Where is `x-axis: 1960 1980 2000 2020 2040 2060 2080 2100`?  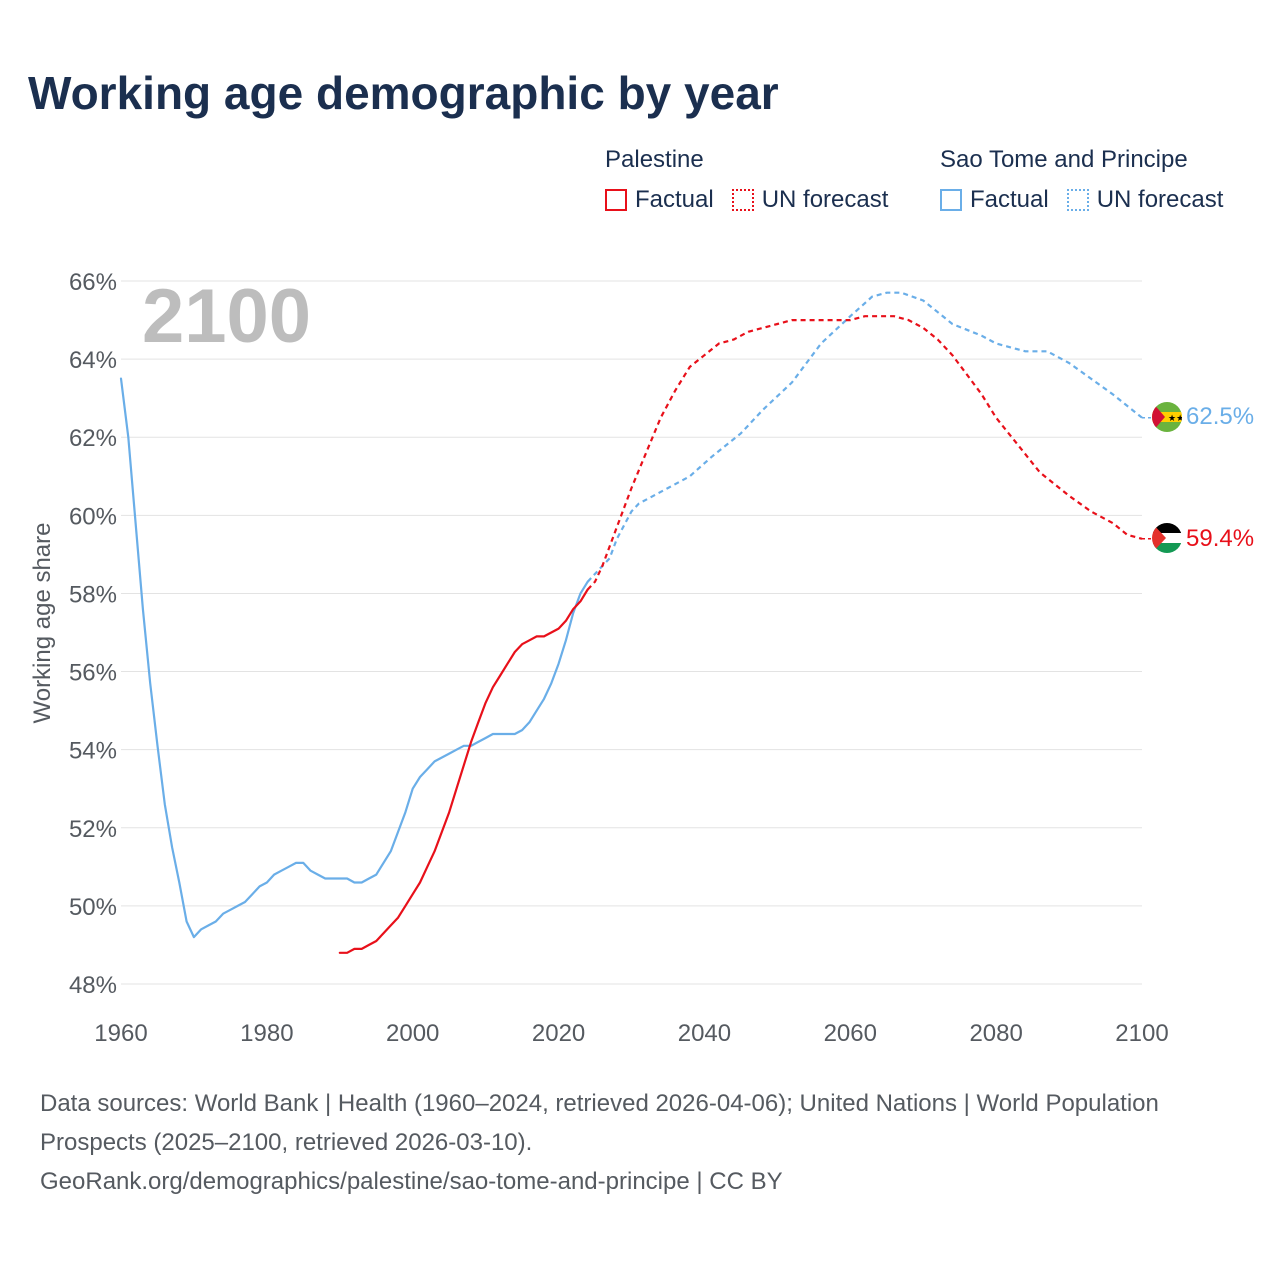 x-axis: 1960 1980 2000 2020 2040 2060 2080 2100 is located at coordinates (631, 1033).